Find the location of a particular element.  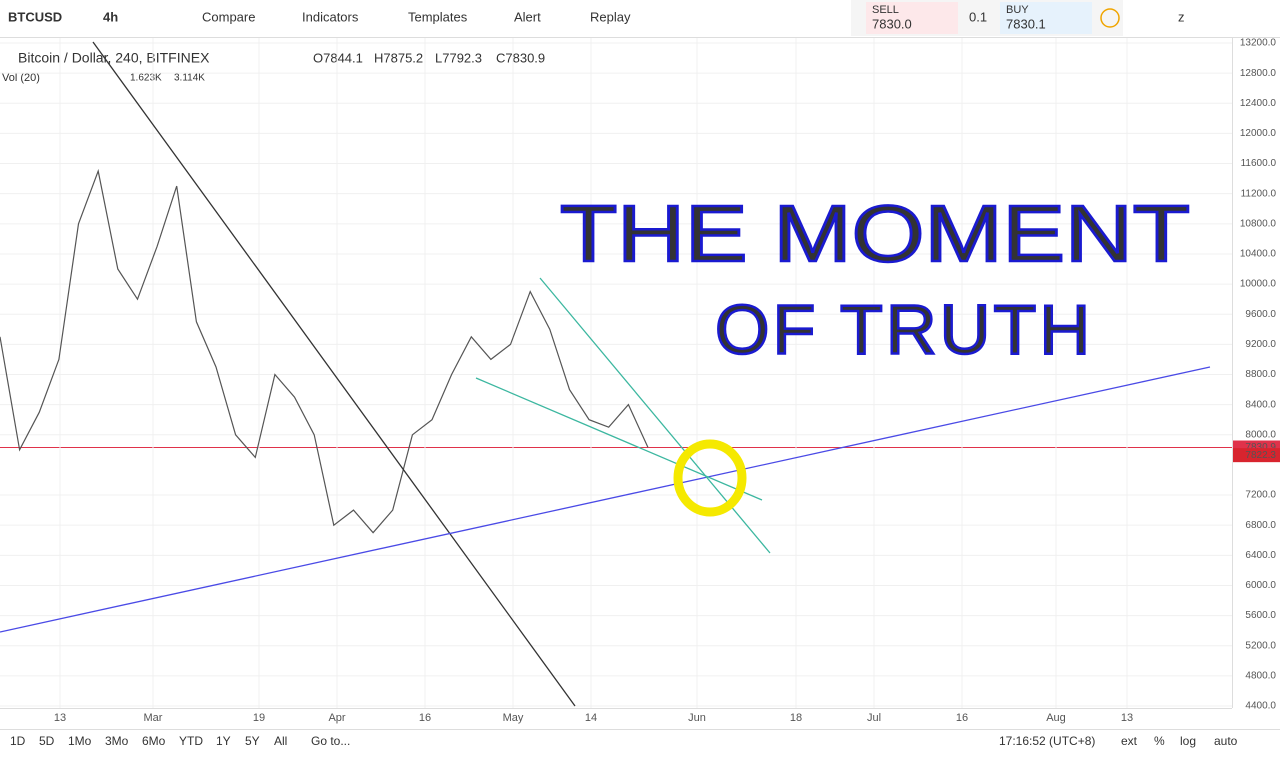

x-tick-label: Aug is located at coordinates (1056, 718).